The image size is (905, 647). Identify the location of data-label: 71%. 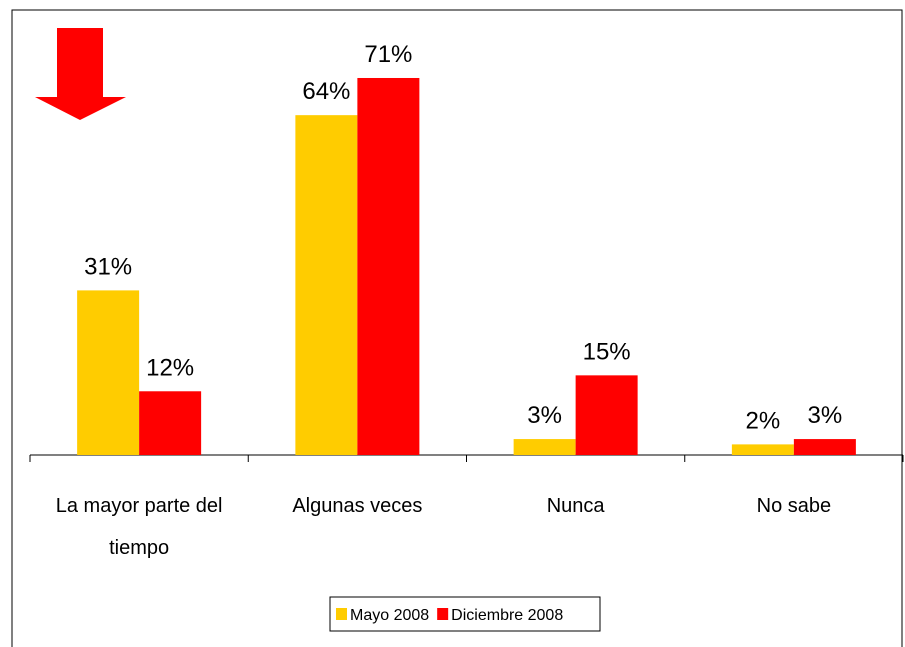
(388, 54).